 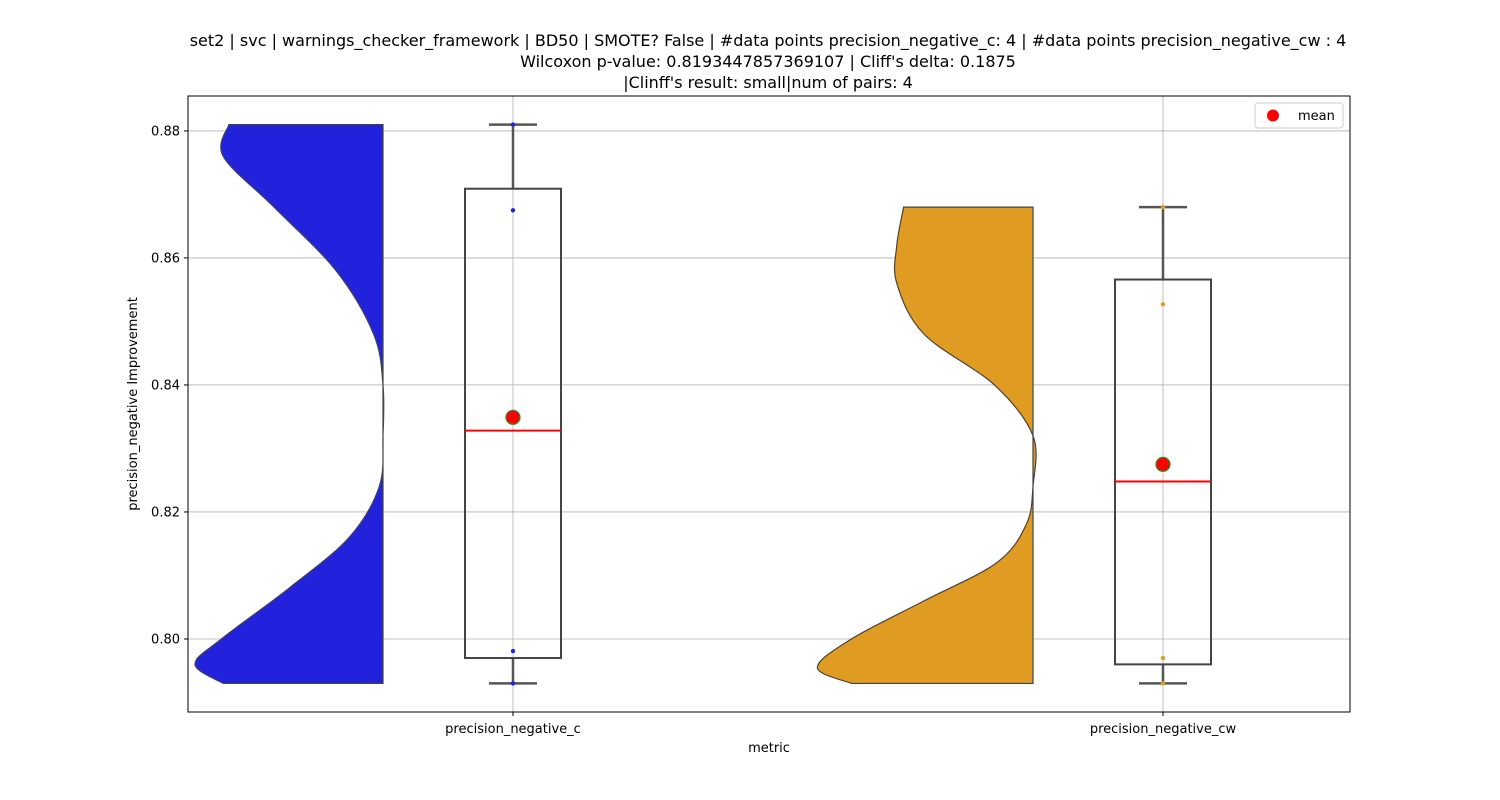 What do you see at coordinates (133, 404) in the screenshot?
I see `y-axis-label: precision_negative Improvement` at bounding box center [133, 404].